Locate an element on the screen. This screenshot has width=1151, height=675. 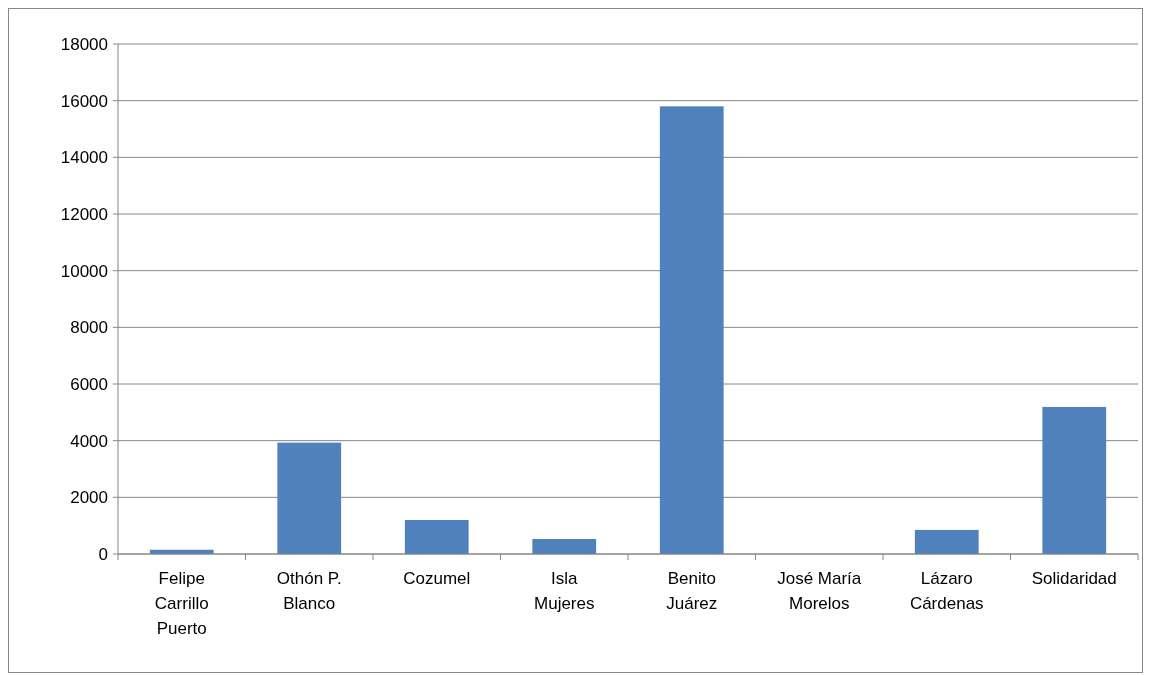
y-tick-label: 18000 is located at coordinates (84, 44).